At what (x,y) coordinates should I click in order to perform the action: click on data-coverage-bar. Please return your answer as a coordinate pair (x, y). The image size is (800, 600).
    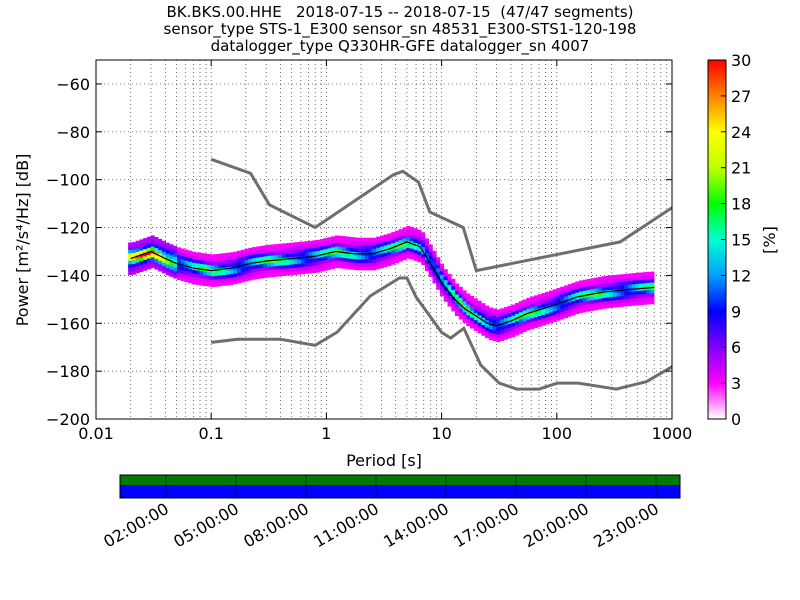
    Looking at the image, I should click on (400, 491).